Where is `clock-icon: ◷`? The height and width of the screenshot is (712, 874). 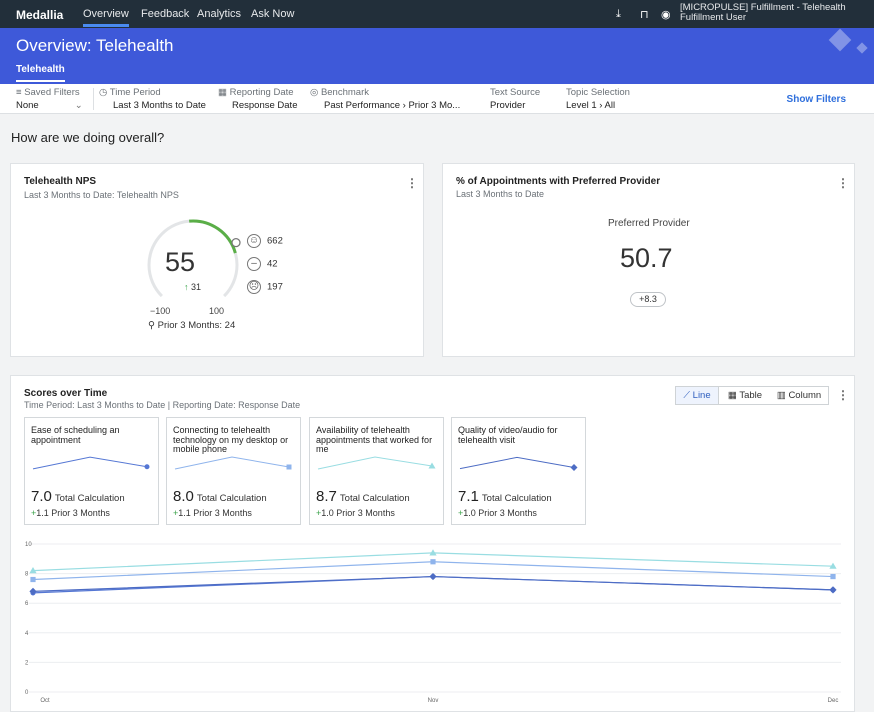 clock-icon: ◷ is located at coordinates (104, 92).